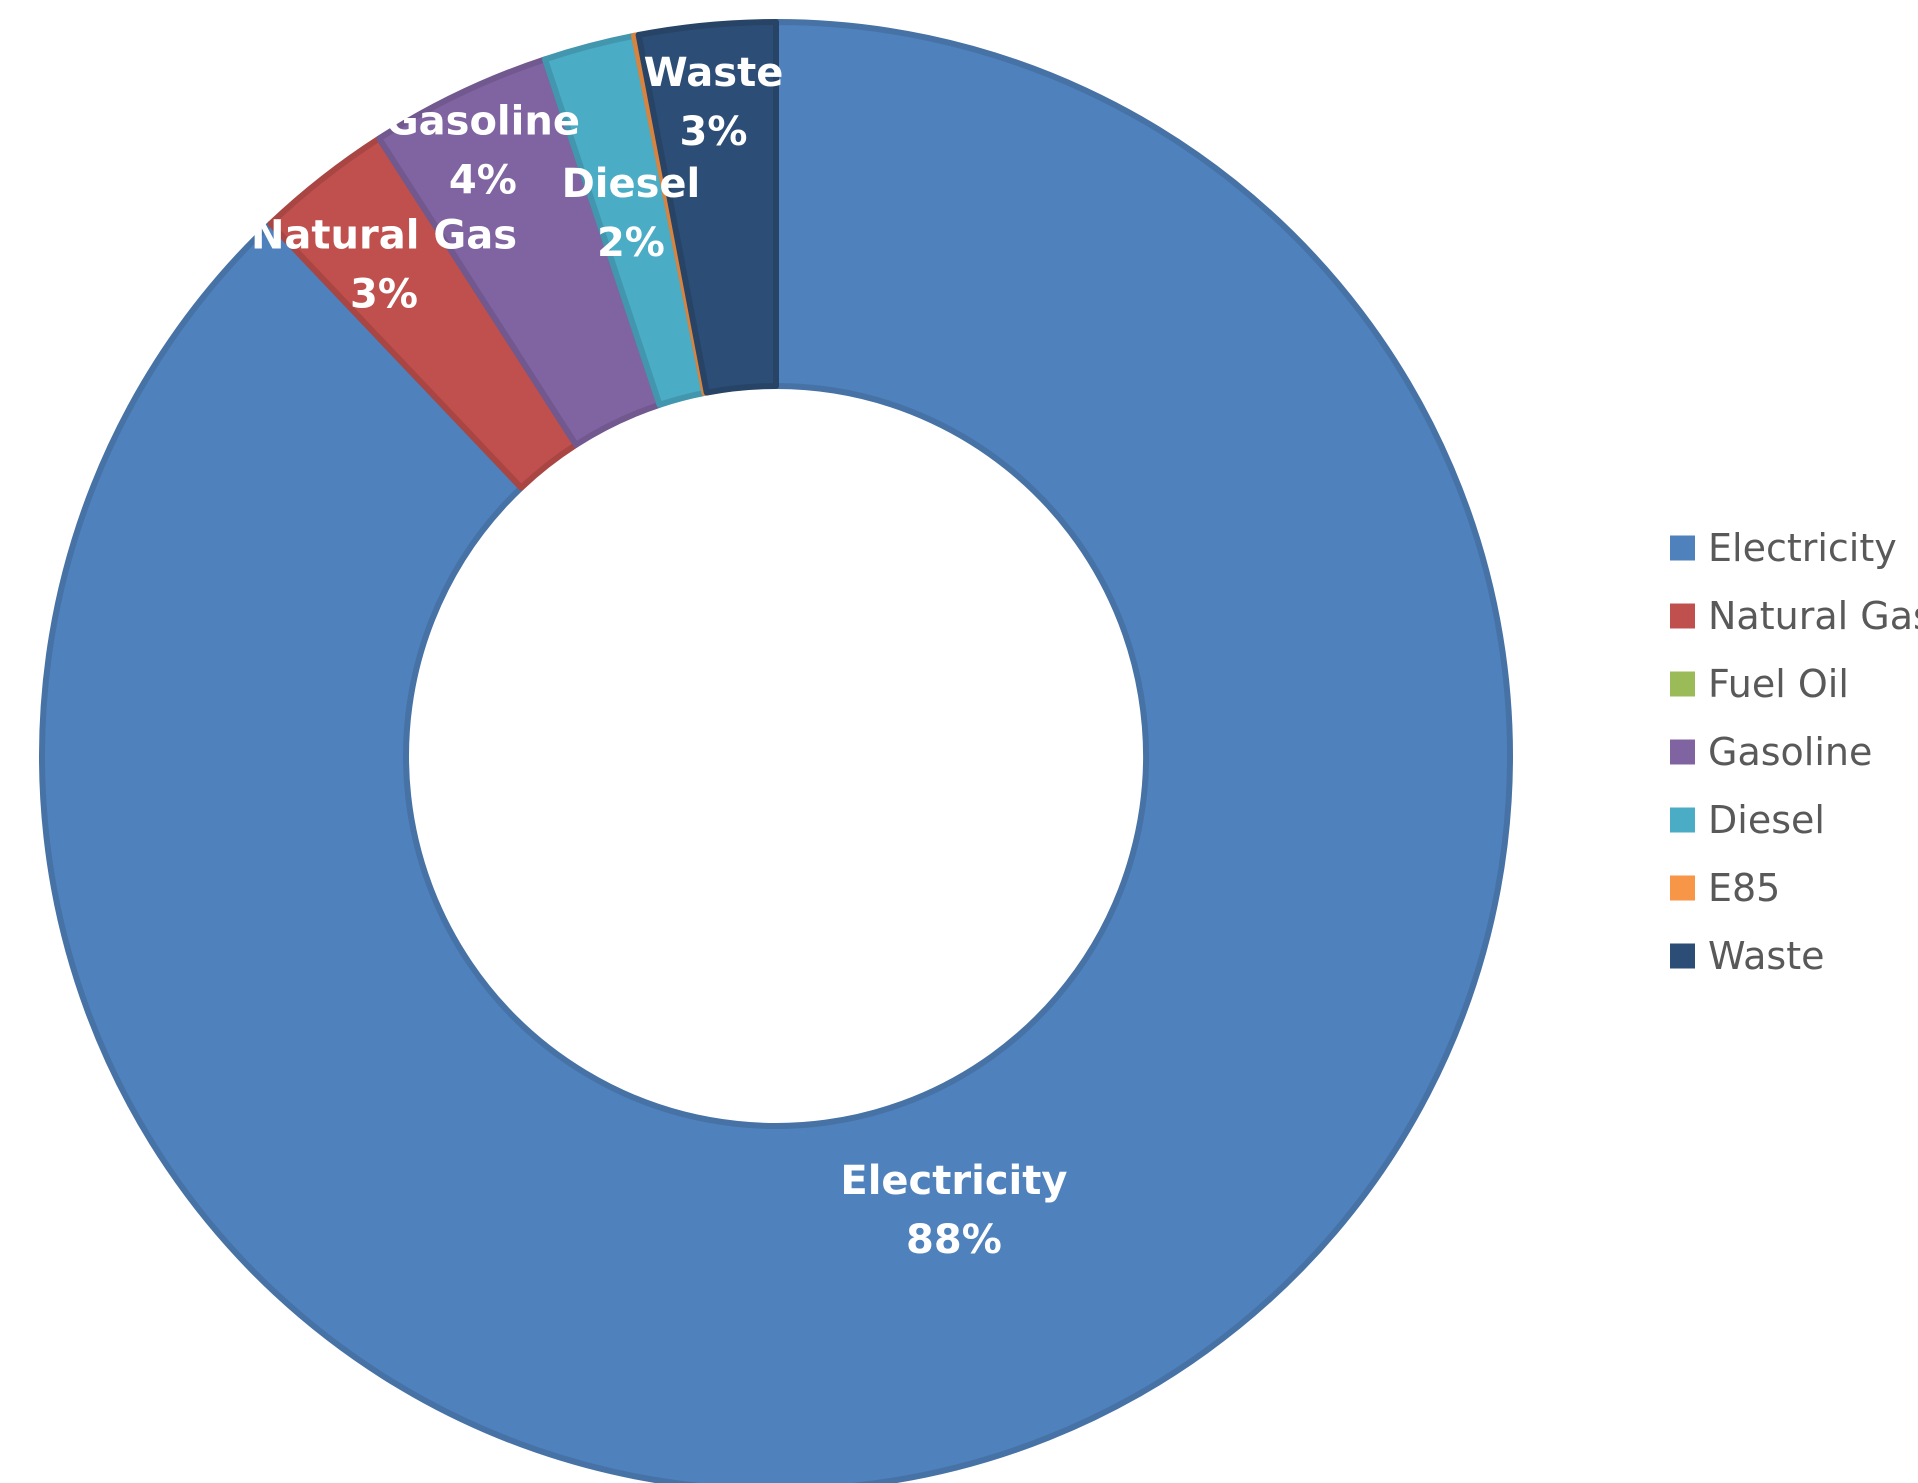 Image resolution: width=1918 pixels, height=1483 pixels. Describe the element at coordinates (1778, 684) in the screenshot. I see `legend-label: Fuel Oil` at that location.